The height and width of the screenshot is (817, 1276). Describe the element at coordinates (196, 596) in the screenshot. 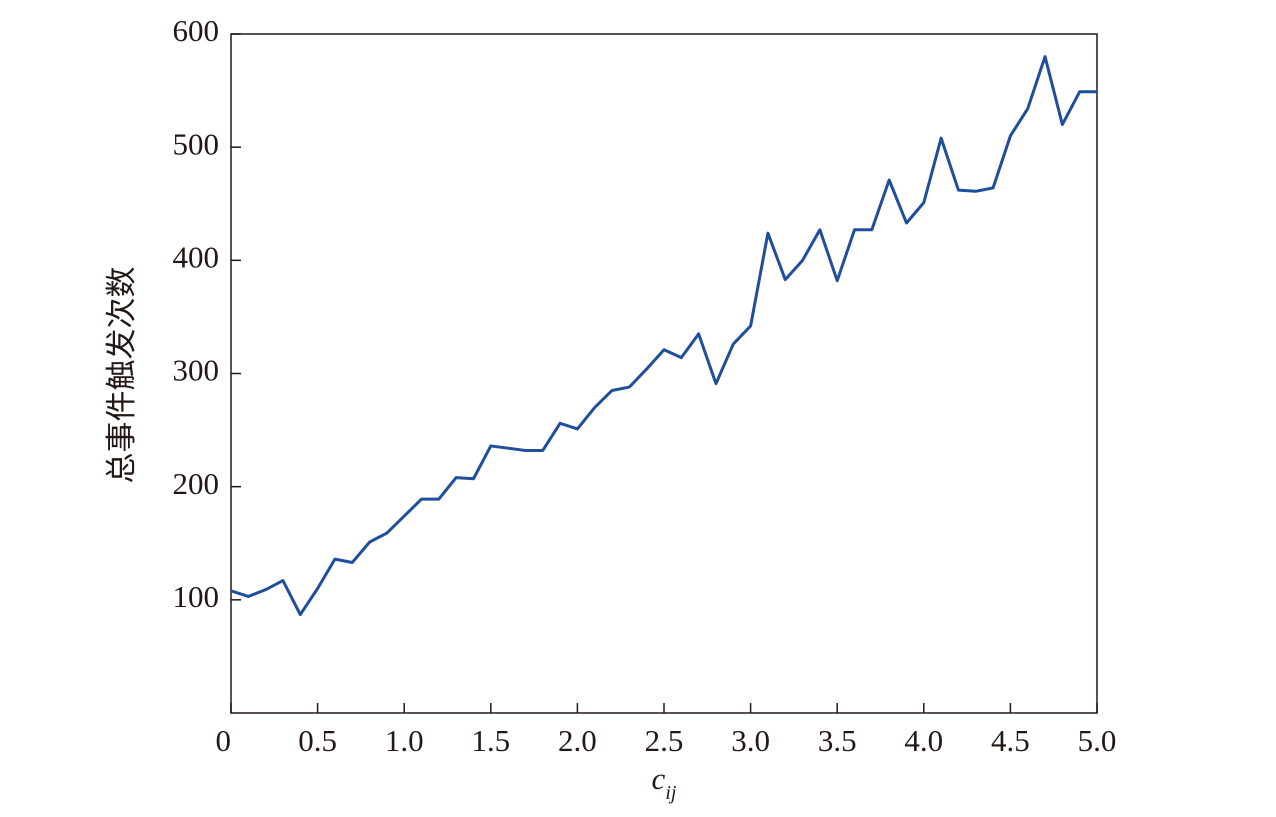

I see `y-tick-label: 100` at that location.